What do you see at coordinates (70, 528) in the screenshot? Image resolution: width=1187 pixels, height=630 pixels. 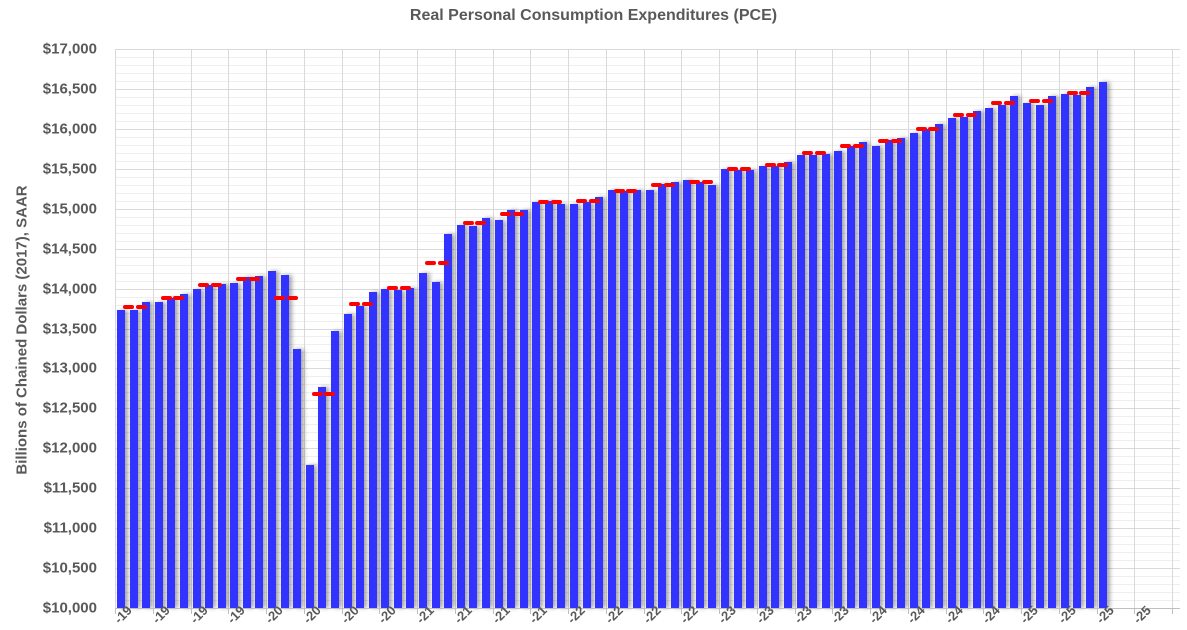 I see `y-tick-label: $11,000` at bounding box center [70, 528].